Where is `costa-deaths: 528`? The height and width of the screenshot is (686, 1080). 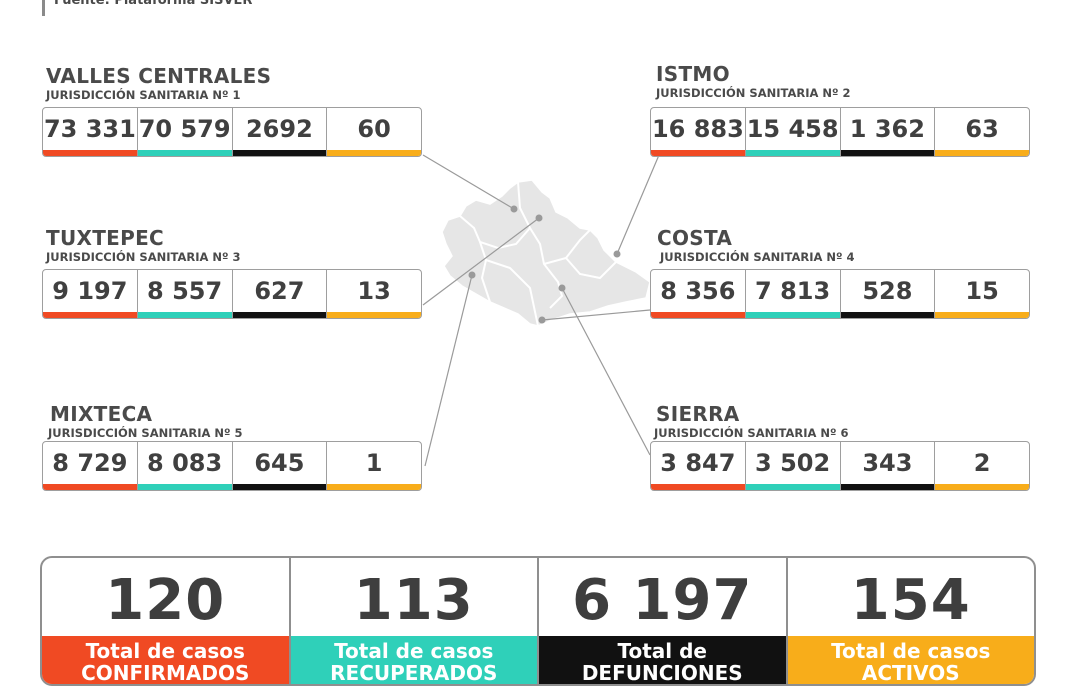
costa-deaths: 528 is located at coordinates (888, 294).